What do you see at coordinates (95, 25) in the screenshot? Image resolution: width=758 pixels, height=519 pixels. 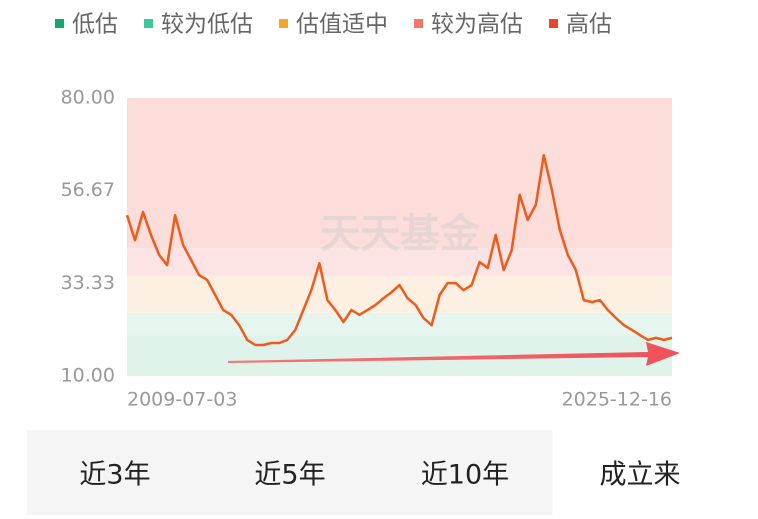 I see `legend-label: 低估` at bounding box center [95, 25].